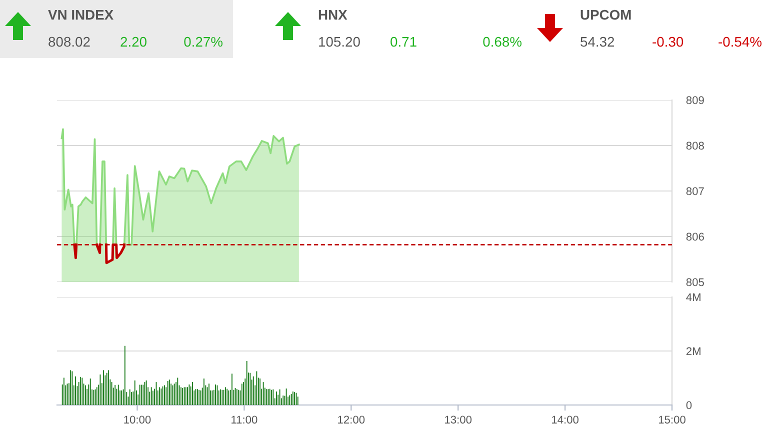 The width and height of the screenshot is (768, 432). I want to click on text: 0.68%, so click(502, 41).